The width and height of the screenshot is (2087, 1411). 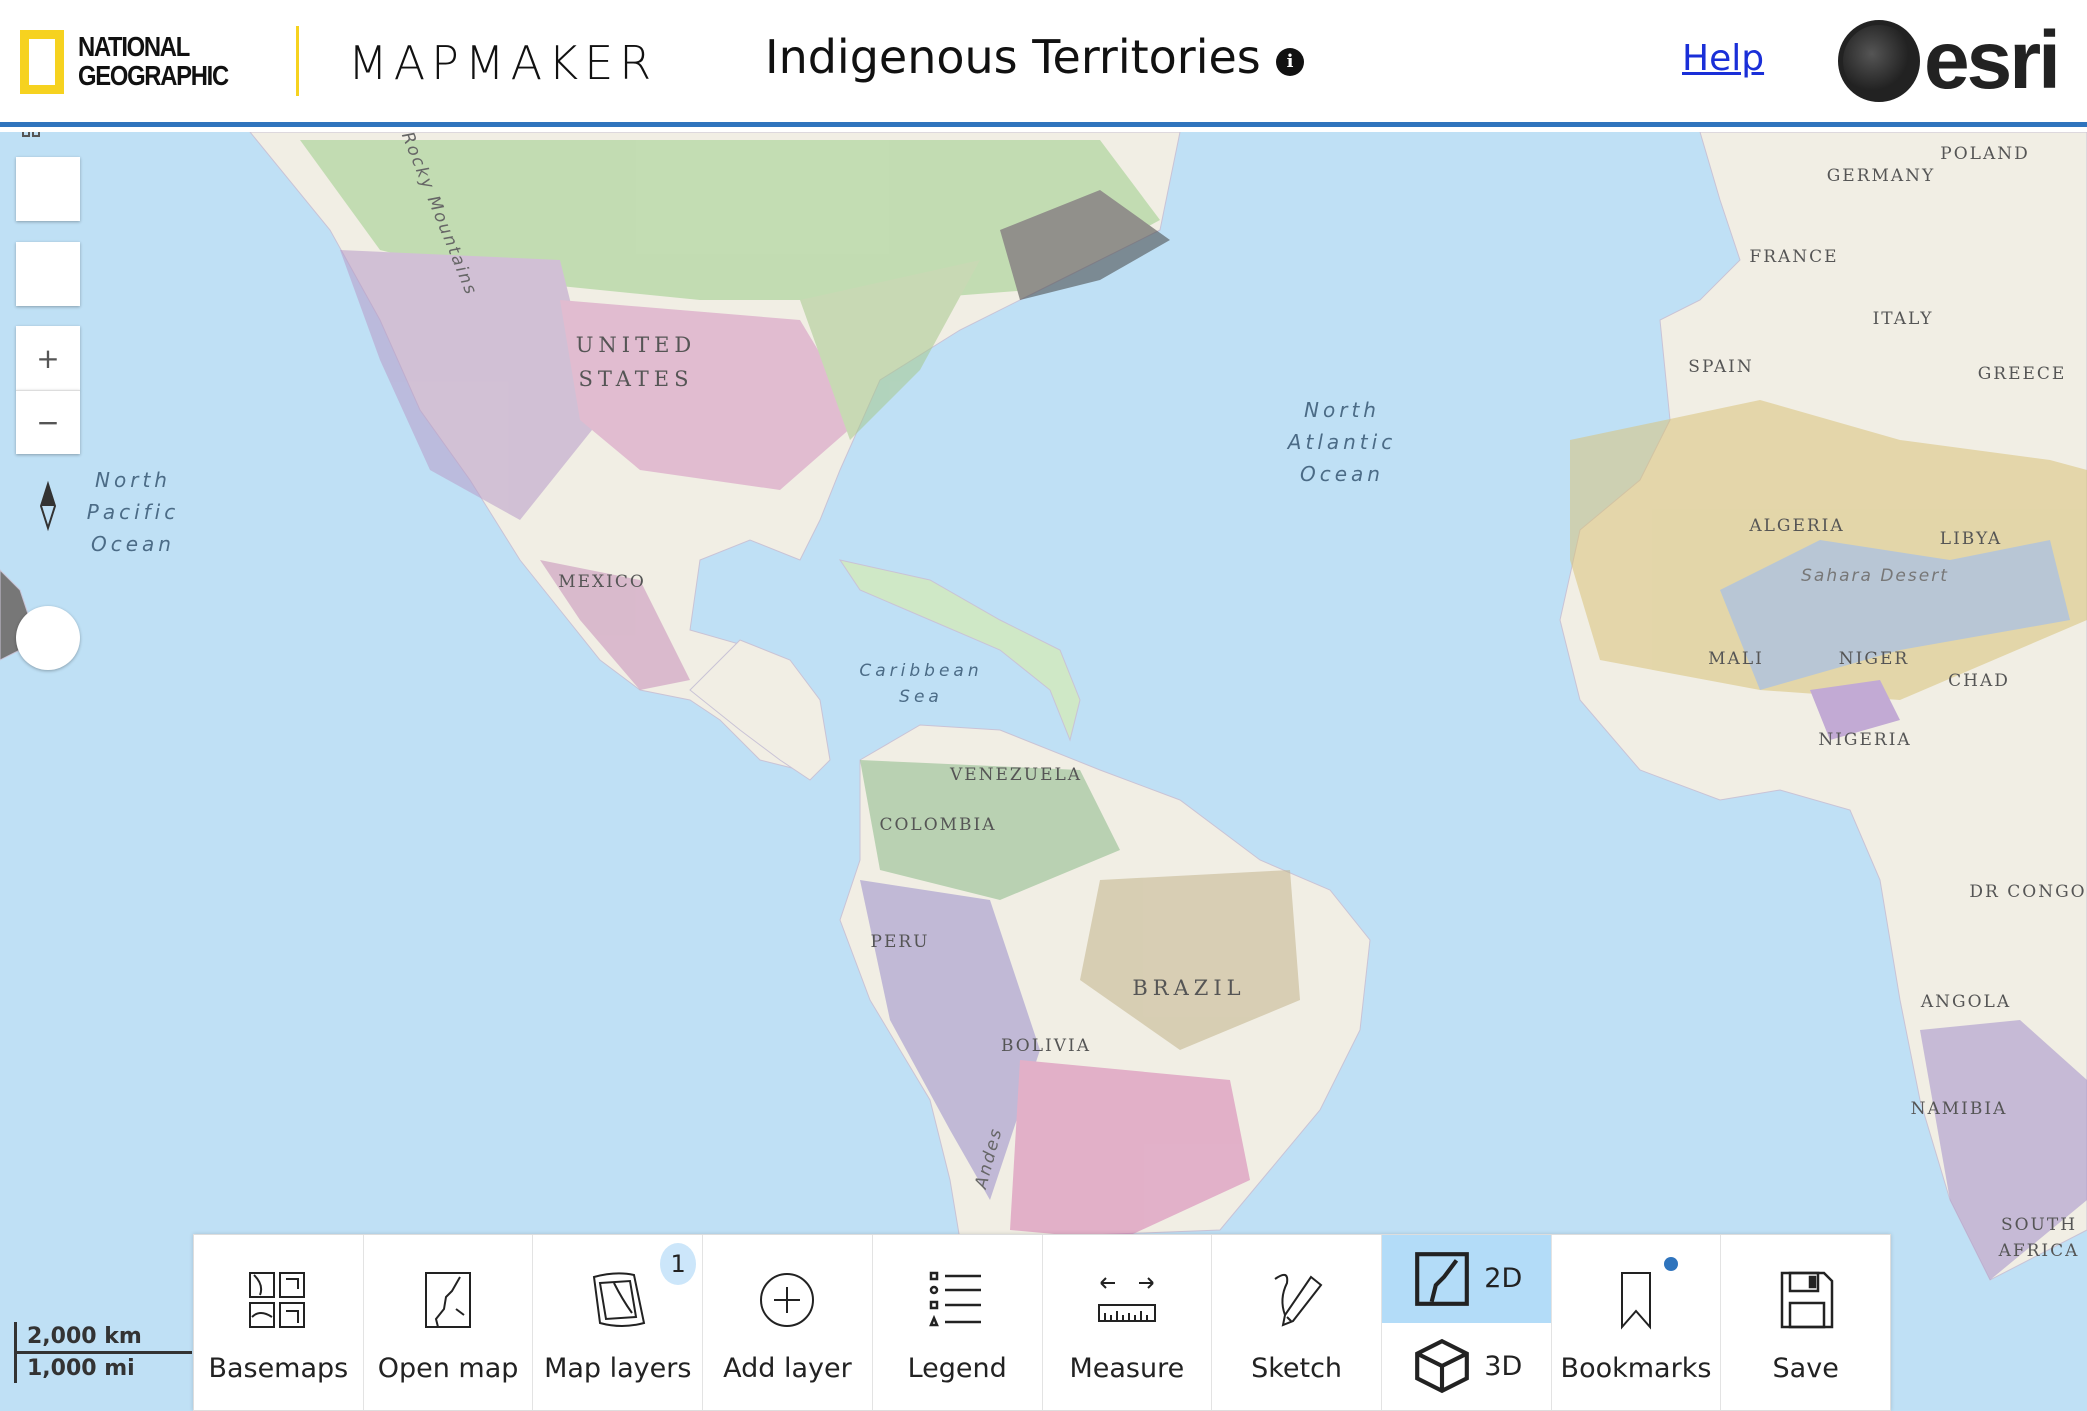 What do you see at coordinates (1297, 1300) in the screenshot?
I see `pencil-icon` at bounding box center [1297, 1300].